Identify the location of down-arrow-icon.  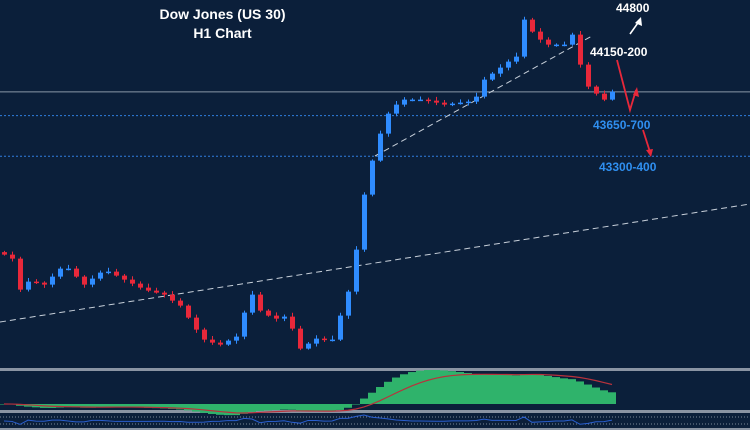
(646, 141).